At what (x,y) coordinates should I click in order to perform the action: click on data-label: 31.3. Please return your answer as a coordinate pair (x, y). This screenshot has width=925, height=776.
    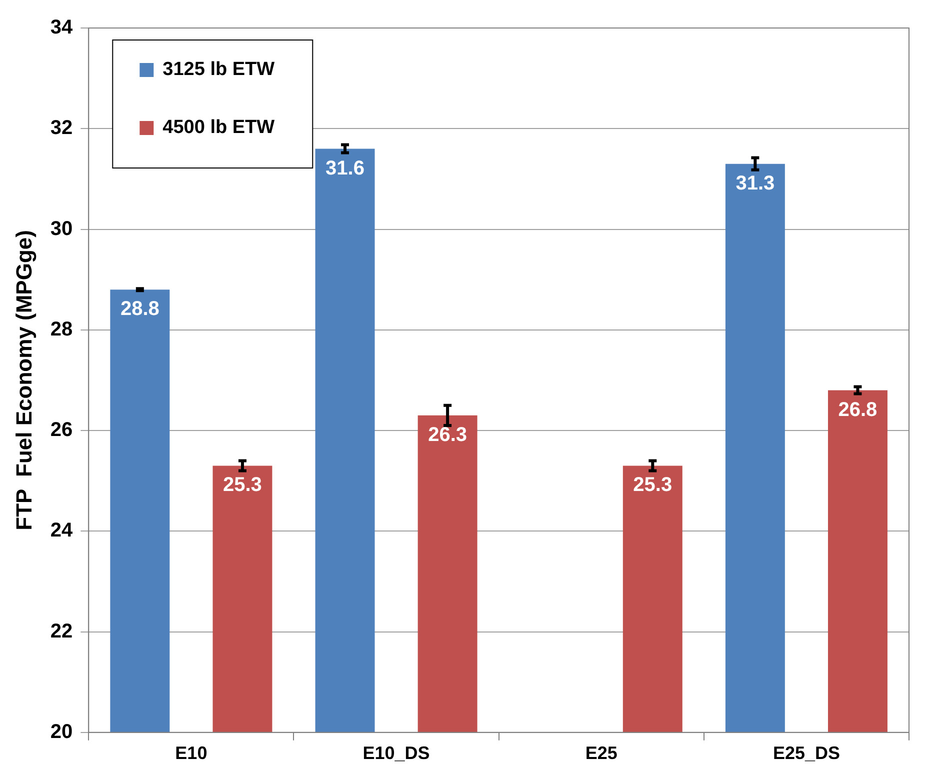
    Looking at the image, I should click on (755, 183).